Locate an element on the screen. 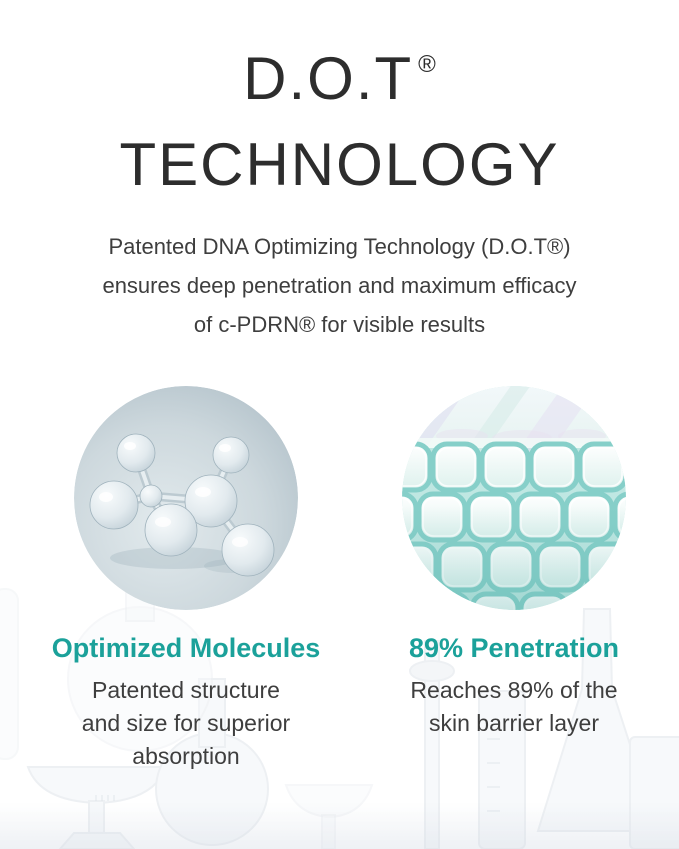  description-line: Patented structure is located at coordinates (186, 690).